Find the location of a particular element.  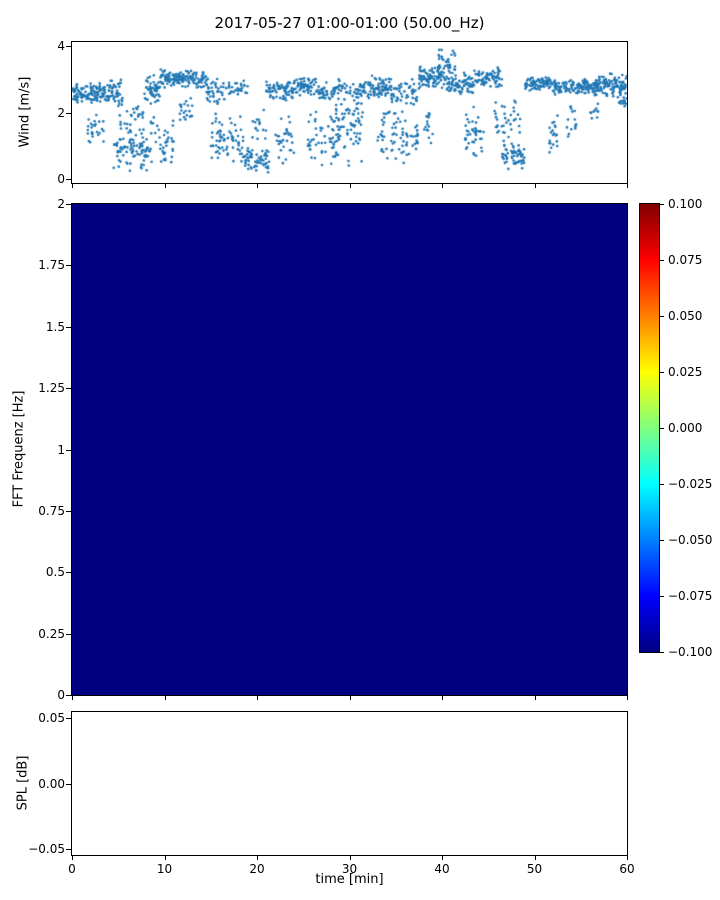

x-tick-5-mark is located at coordinates (535, 858).